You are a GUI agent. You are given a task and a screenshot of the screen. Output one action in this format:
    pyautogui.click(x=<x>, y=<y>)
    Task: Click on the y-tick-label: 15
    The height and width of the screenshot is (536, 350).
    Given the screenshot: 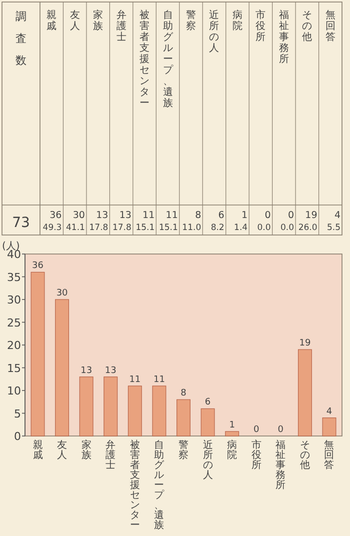 What is the action you would take?
    pyautogui.click(x=14, y=368)
    